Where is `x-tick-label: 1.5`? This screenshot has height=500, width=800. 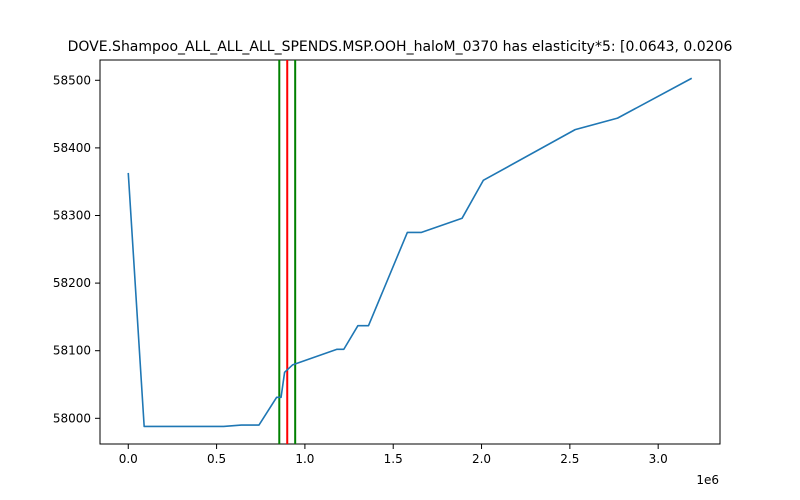
x-tick-label: 1.5 is located at coordinates (393, 459).